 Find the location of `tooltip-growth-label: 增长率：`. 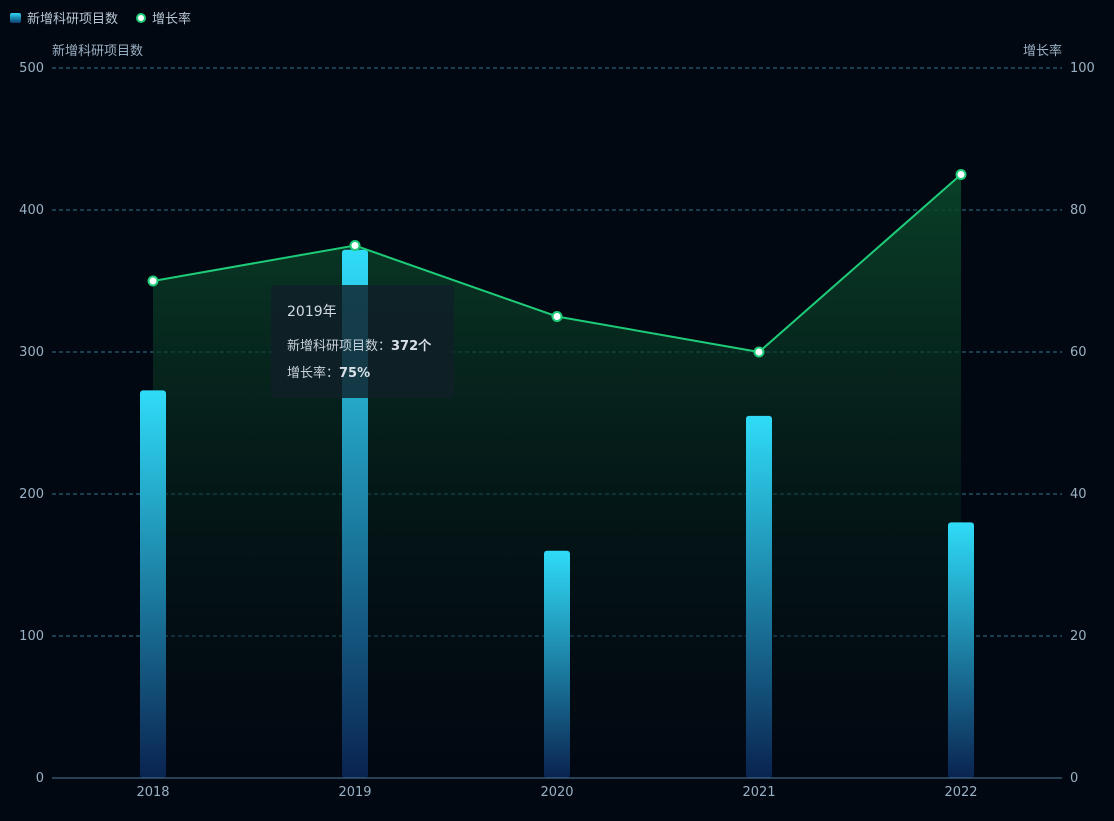

tooltip-growth-label: 增长率： is located at coordinates (313, 373).